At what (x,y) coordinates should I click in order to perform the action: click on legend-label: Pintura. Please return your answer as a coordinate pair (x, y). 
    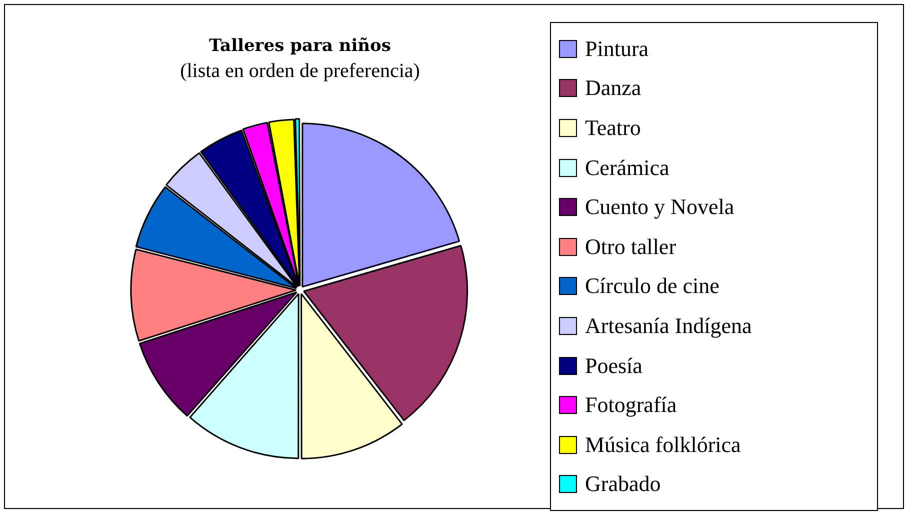
    Looking at the image, I should click on (617, 49).